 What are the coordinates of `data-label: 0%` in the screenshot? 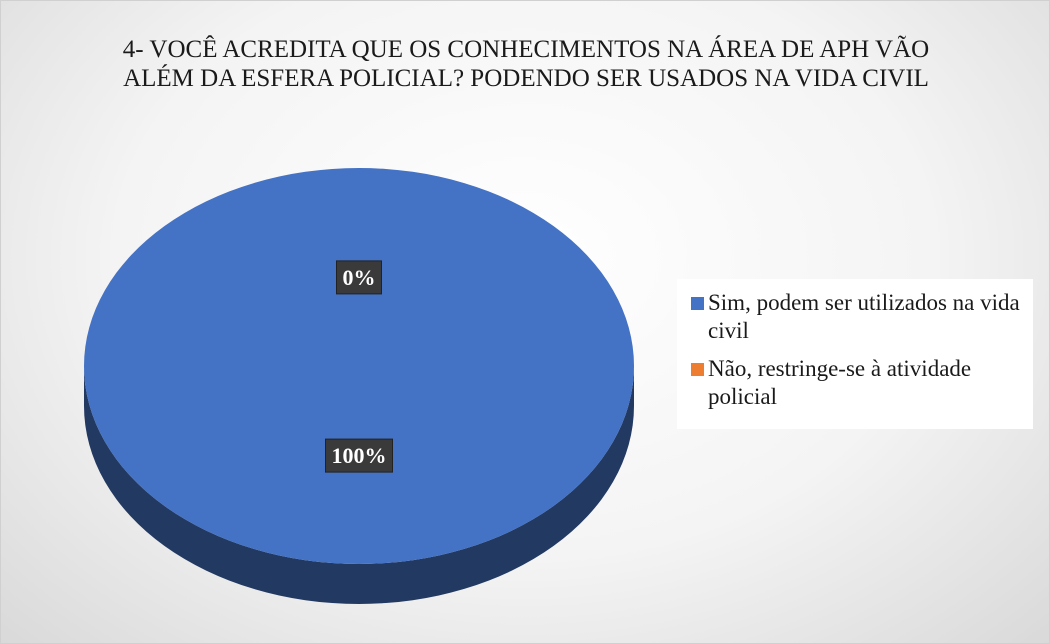 It's located at (359, 277).